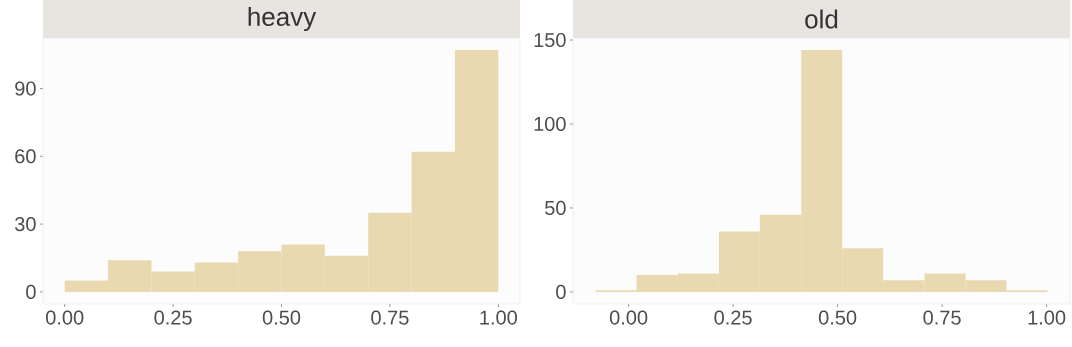  I want to click on y-tick-label: 60, so click(25, 156).